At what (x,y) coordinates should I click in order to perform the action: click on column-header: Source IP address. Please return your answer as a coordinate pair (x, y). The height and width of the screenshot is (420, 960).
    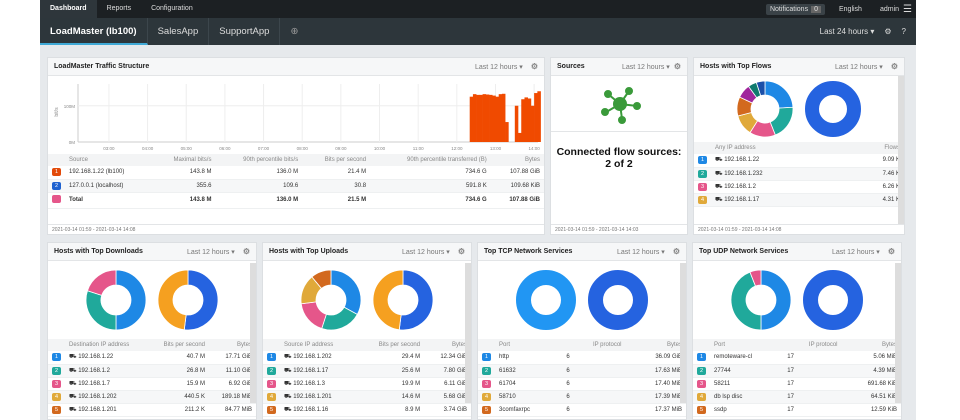
    Looking at the image, I should click on (319, 345).